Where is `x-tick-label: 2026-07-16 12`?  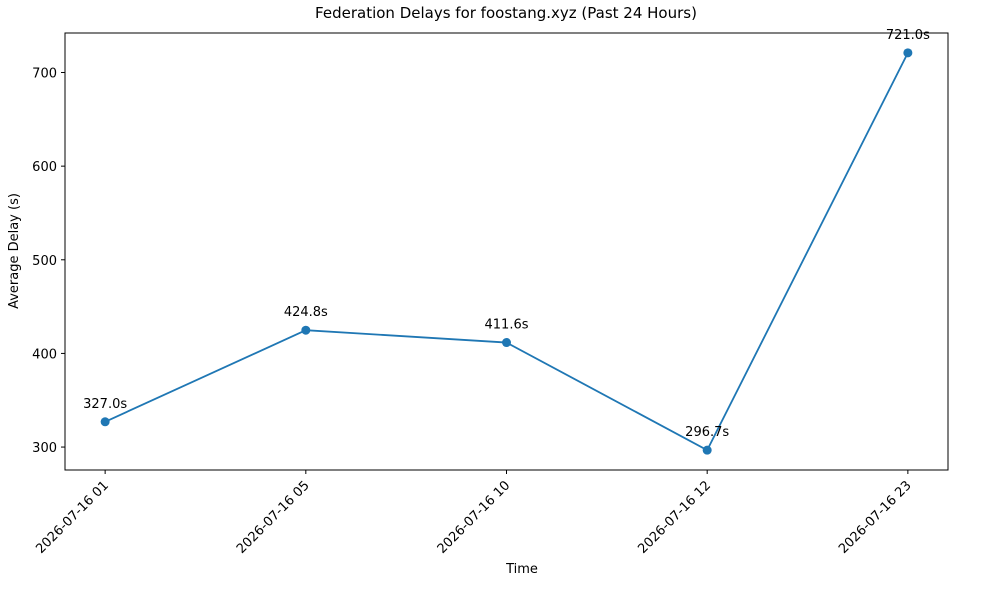 x-tick-label: 2026-07-16 12 is located at coordinates (674, 517).